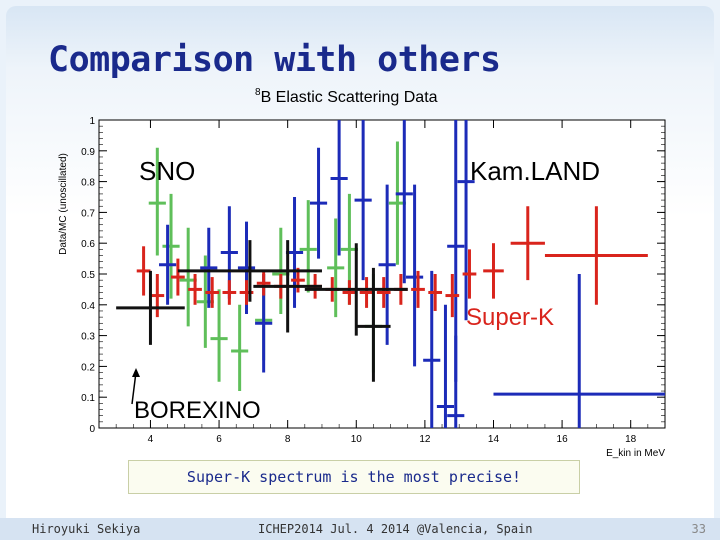 The image size is (720, 540). I want to click on x-tick-label: 12, so click(425, 439).